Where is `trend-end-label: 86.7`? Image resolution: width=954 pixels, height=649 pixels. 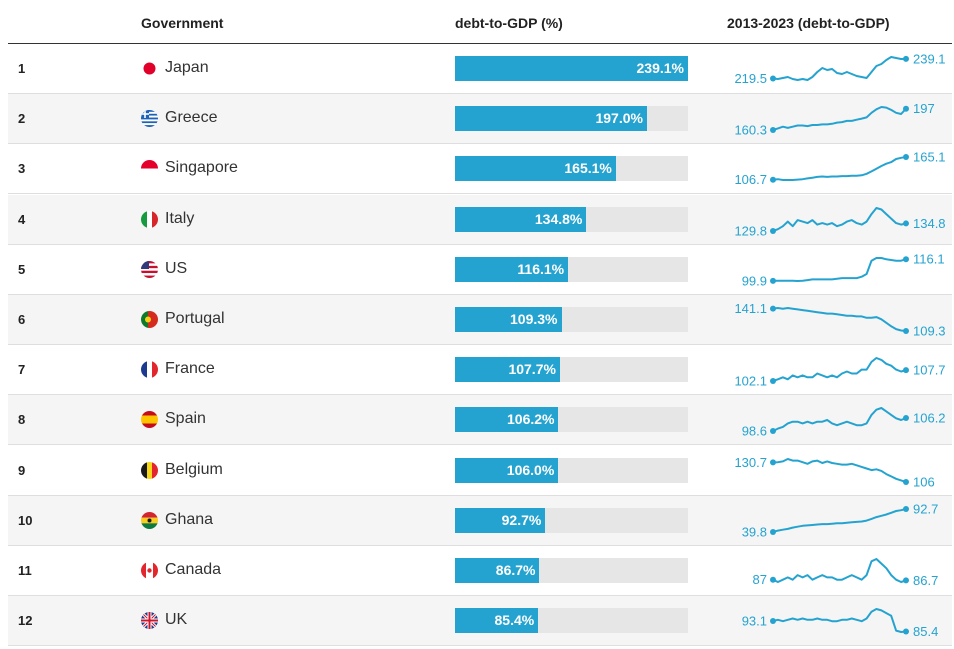
trend-end-label: 86.7 is located at coordinates (925, 580).